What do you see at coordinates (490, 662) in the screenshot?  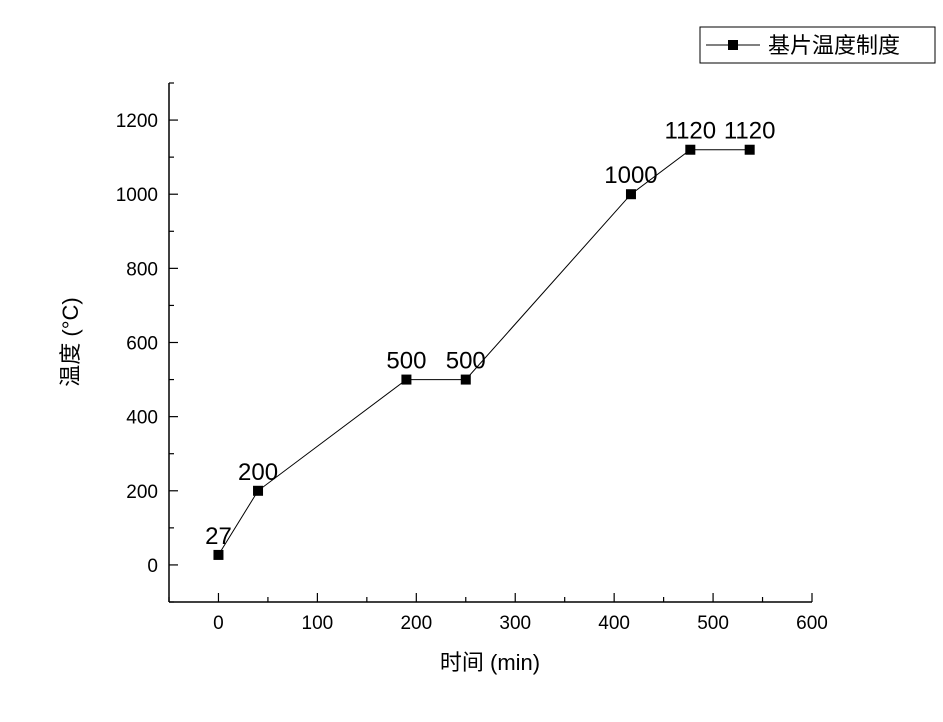 I see `x-axis-title: 时间 (min)` at bounding box center [490, 662].